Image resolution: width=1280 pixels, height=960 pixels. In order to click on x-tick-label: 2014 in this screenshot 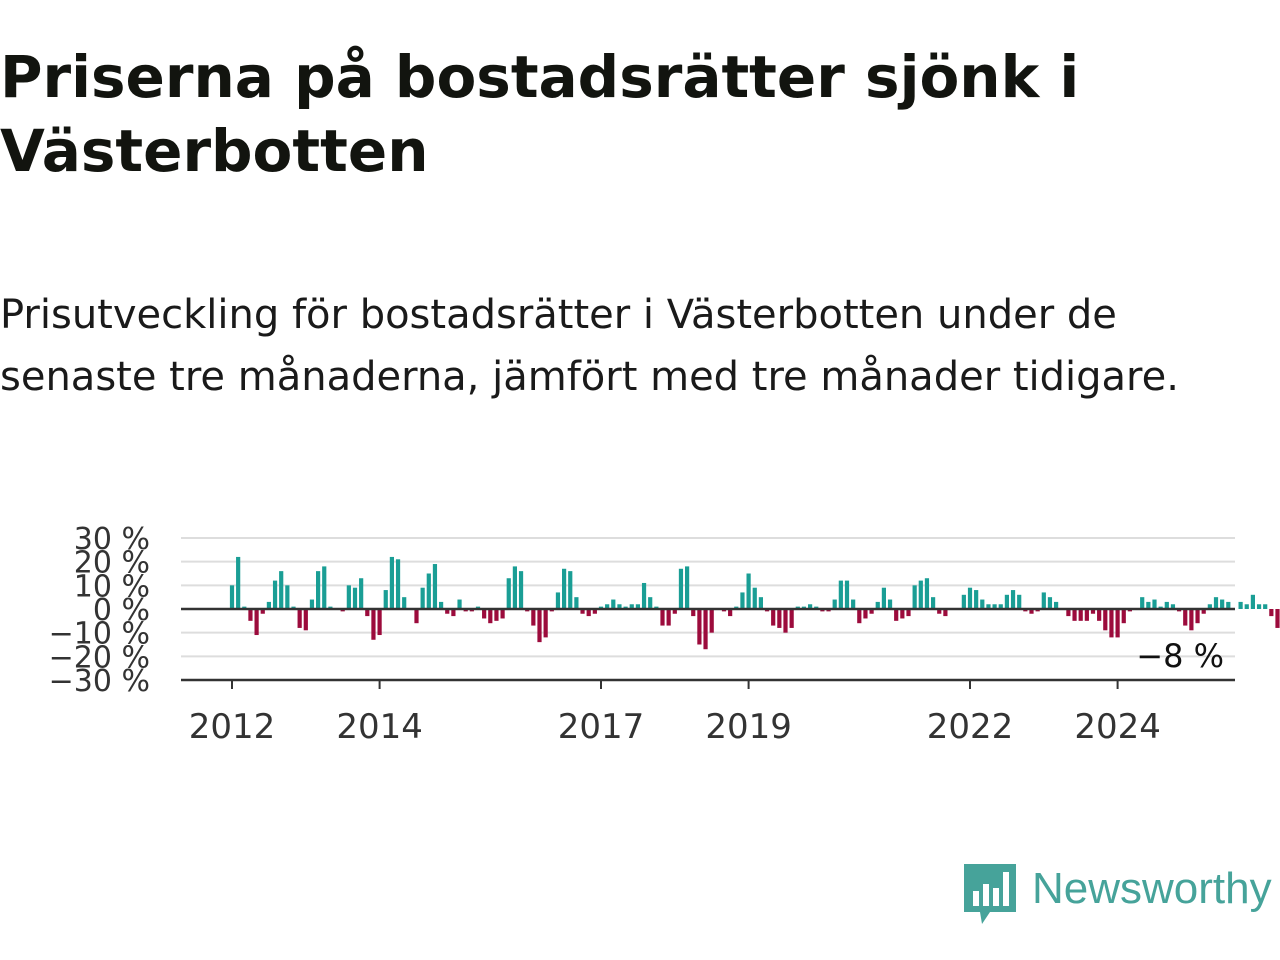, I will do `click(379, 727)`.